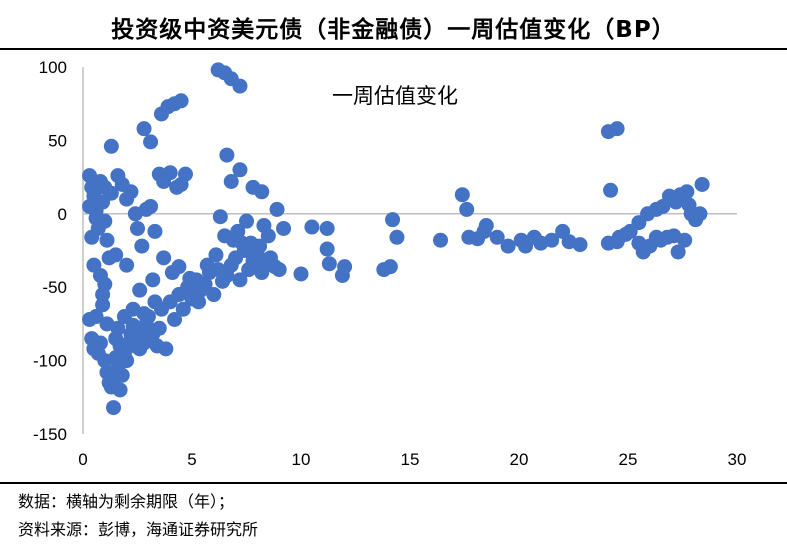  What do you see at coordinates (393, 30) in the screenshot?
I see `page-title: 投资级中资美元债（非金融债）一周估值变化（BP）` at bounding box center [393, 30].